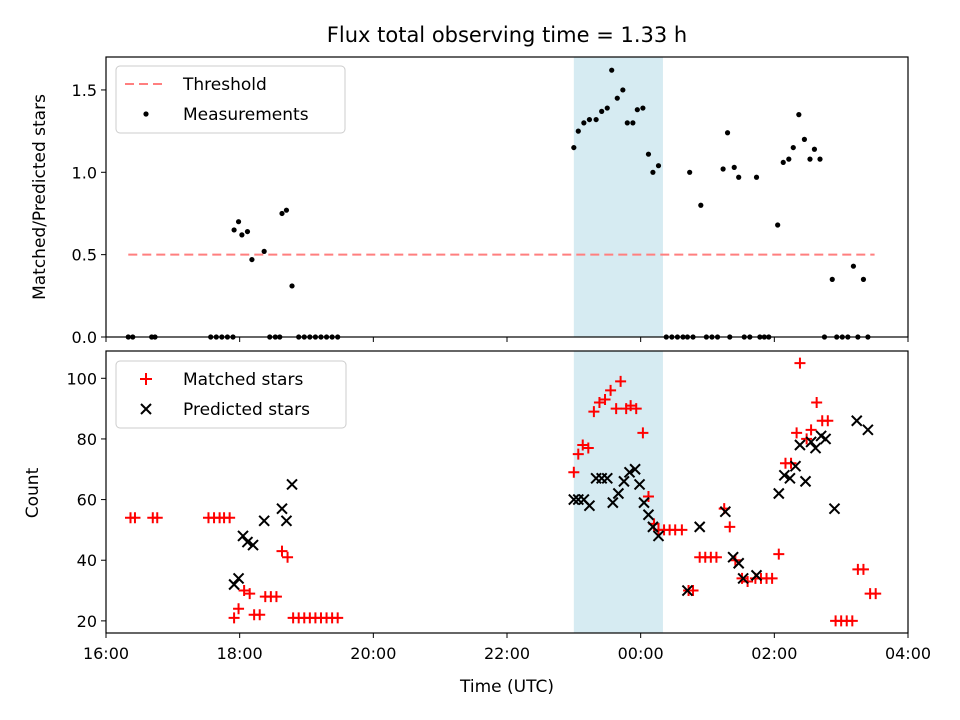  What do you see at coordinates (84, 337) in the screenshot?
I see `top-y-tick-label: 0.0` at bounding box center [84, 337].